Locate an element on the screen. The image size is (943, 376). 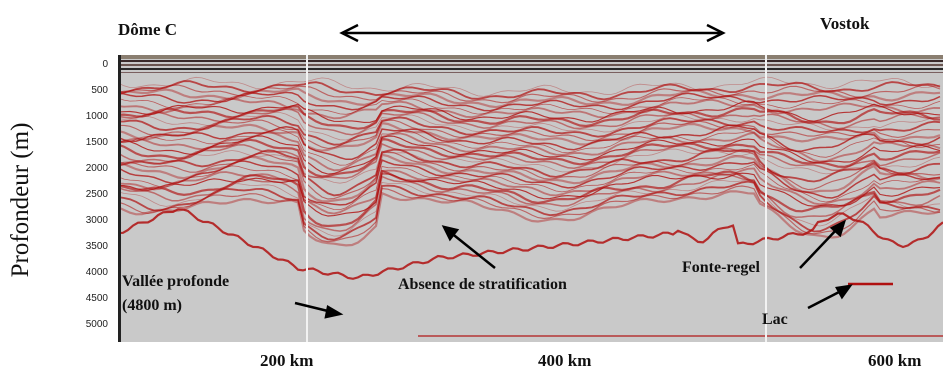
x-tick: 400 km is located at coordinates (565, 360).